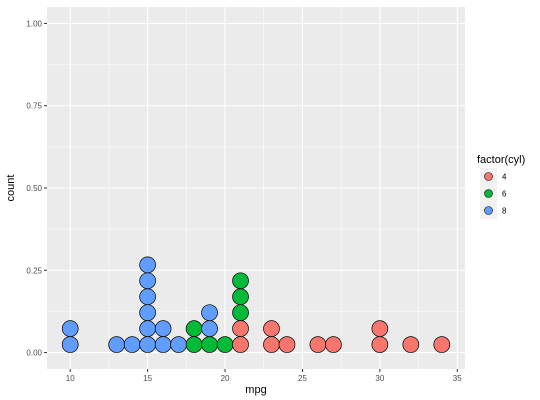 The image size is (540, 400). What do you see at coordinates (501, 160) in the screenshot?
I see `legend-title: factor(cyl)` at bounding box center [501, 160].